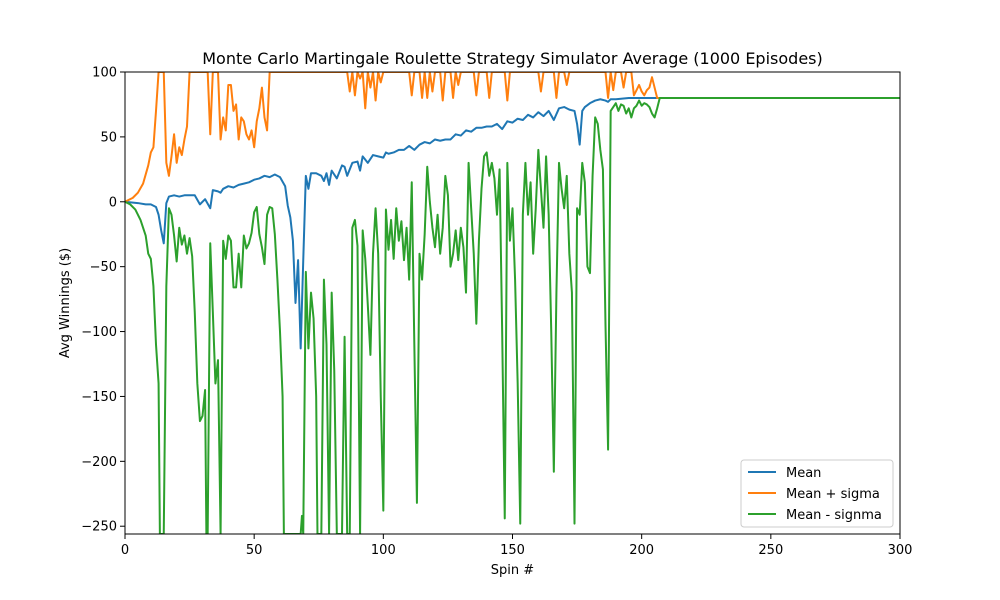 This screenshot has height=600, width=1000. I want to click on x-axis: 0 50 100 150 200 250 300, so click(517, 546).